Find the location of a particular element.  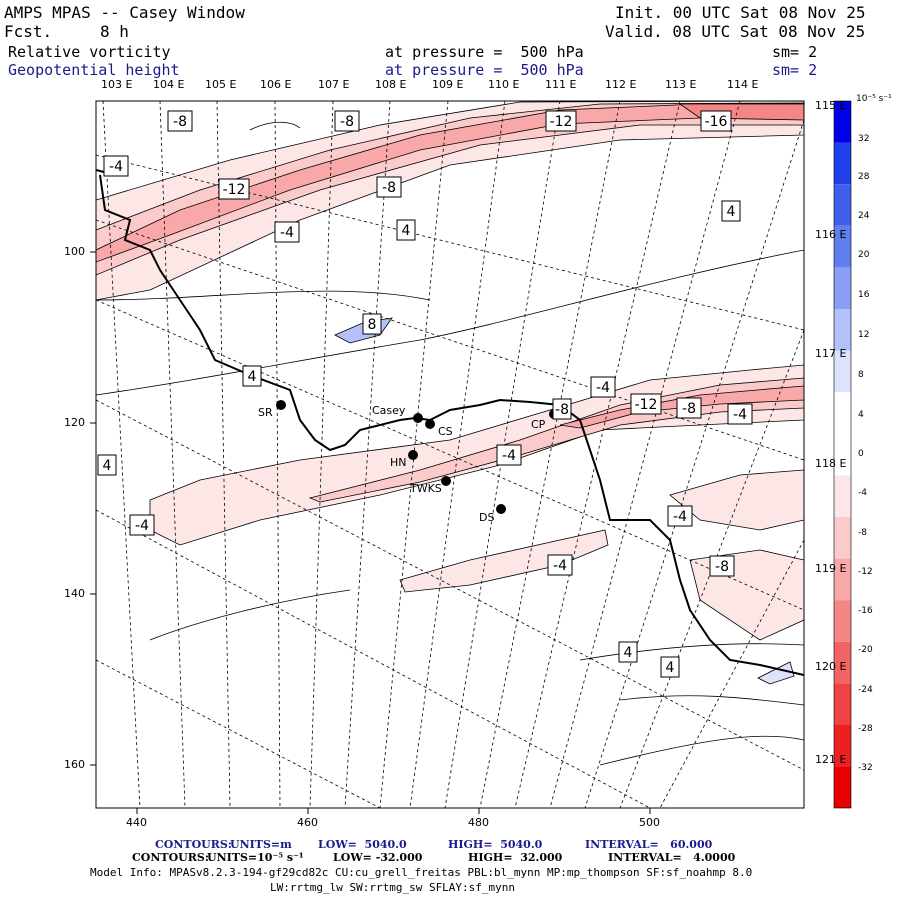

colorbar-label: 4 is located at coordinates (861, 415).